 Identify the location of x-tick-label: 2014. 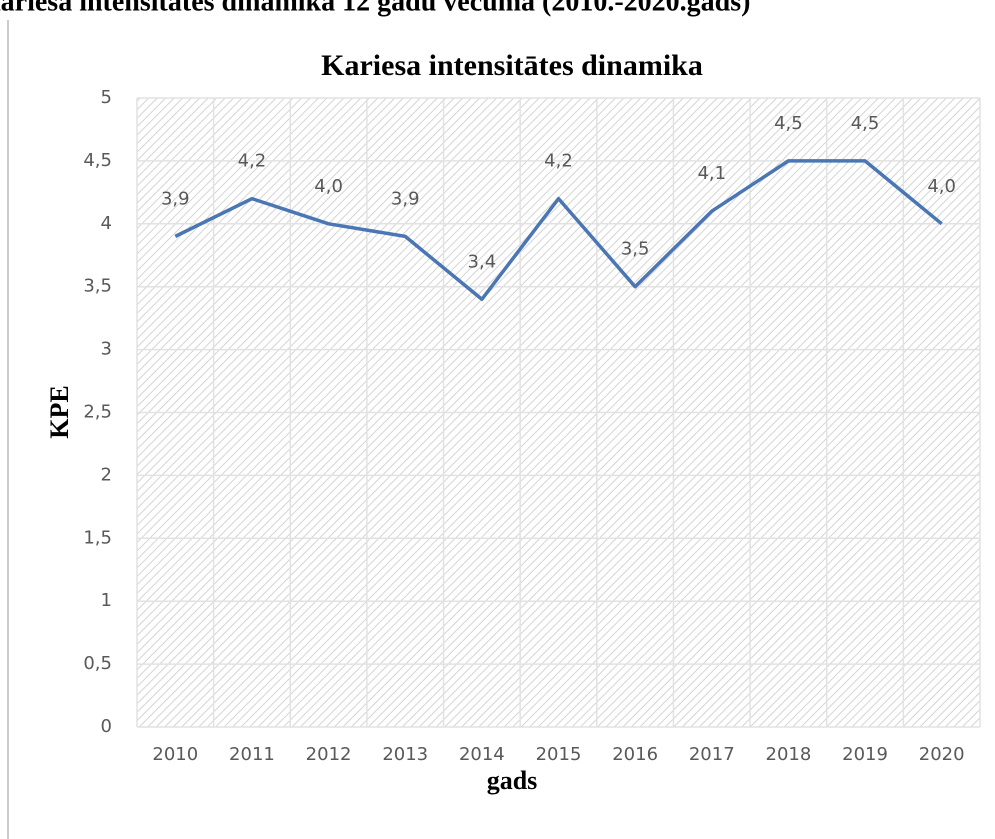
(482, 754).